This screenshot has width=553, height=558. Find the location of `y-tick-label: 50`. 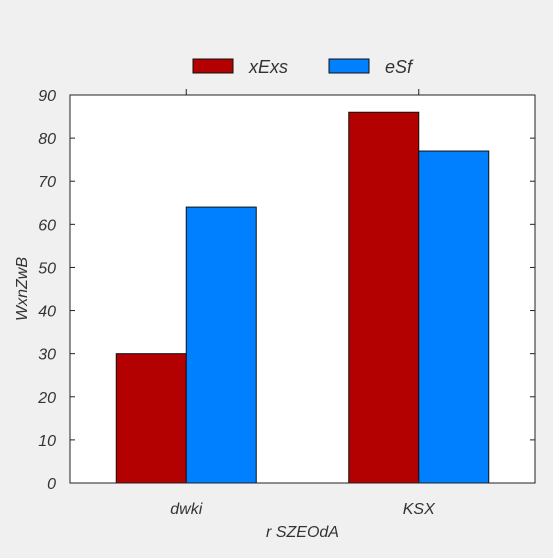

y-tick-label: 50 is located at coordinates (47, 268).